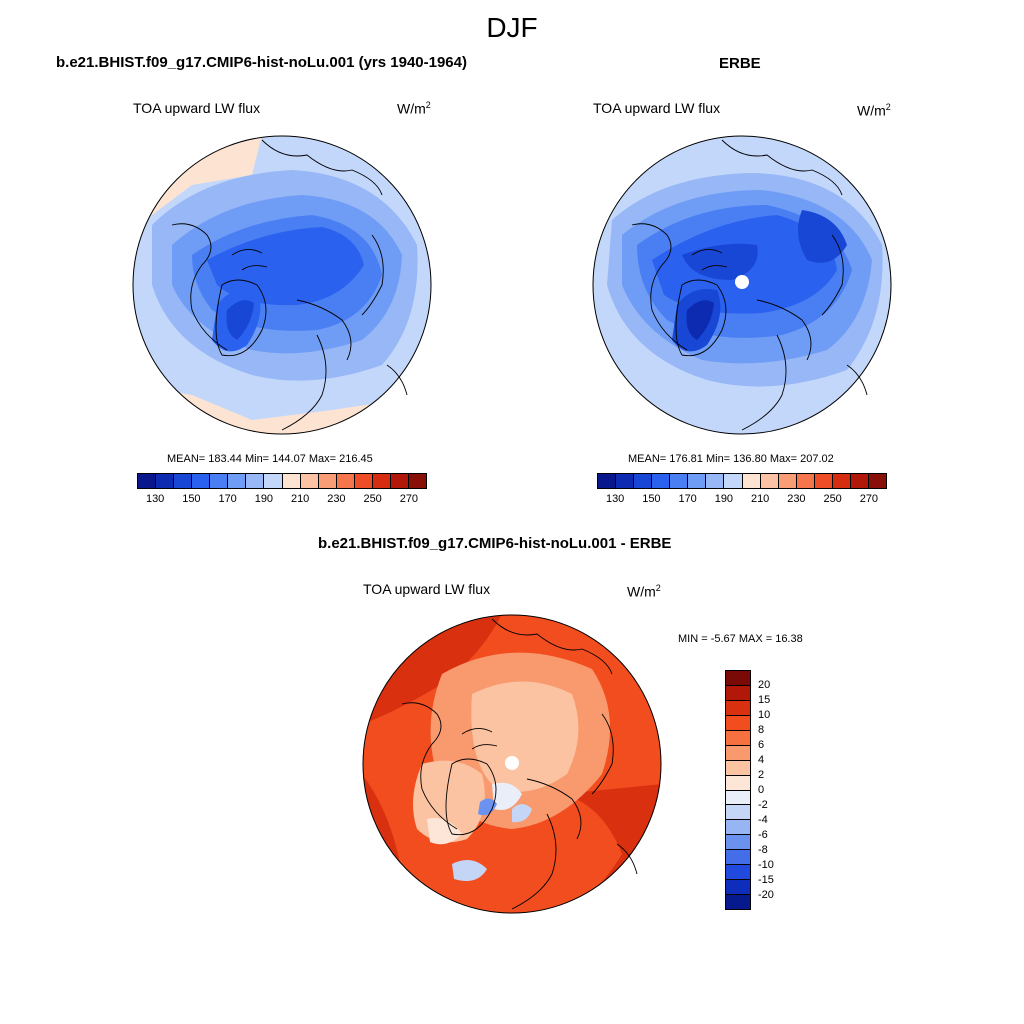 The image size is (1024, 1024). Describe the element at coordinates (761, 775) in the screenshot. I see `colorbar-tick-label: 2` at that location.